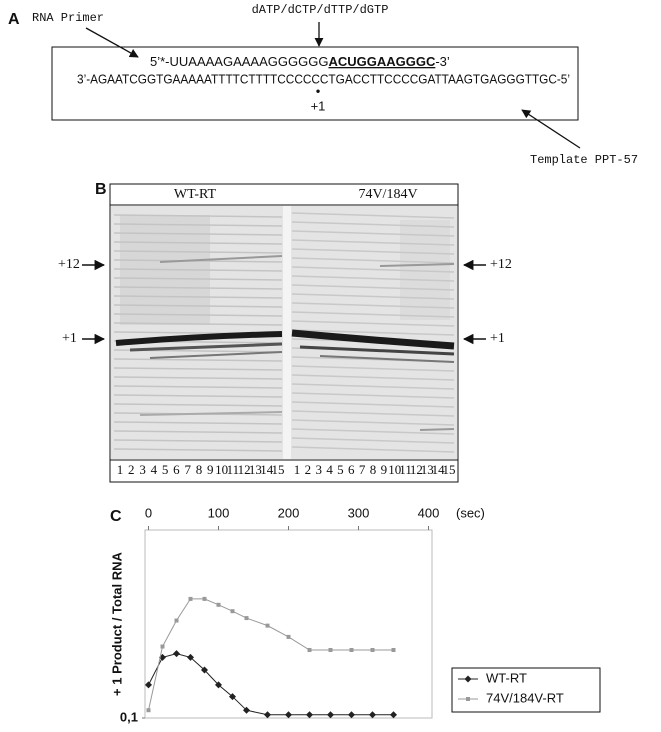 The height and width of the screenshot is (732, 661). What do you see at coordinates (308, 469) in the screenshot?
I see `lane-number: 2` at bounding box center [308, 469].